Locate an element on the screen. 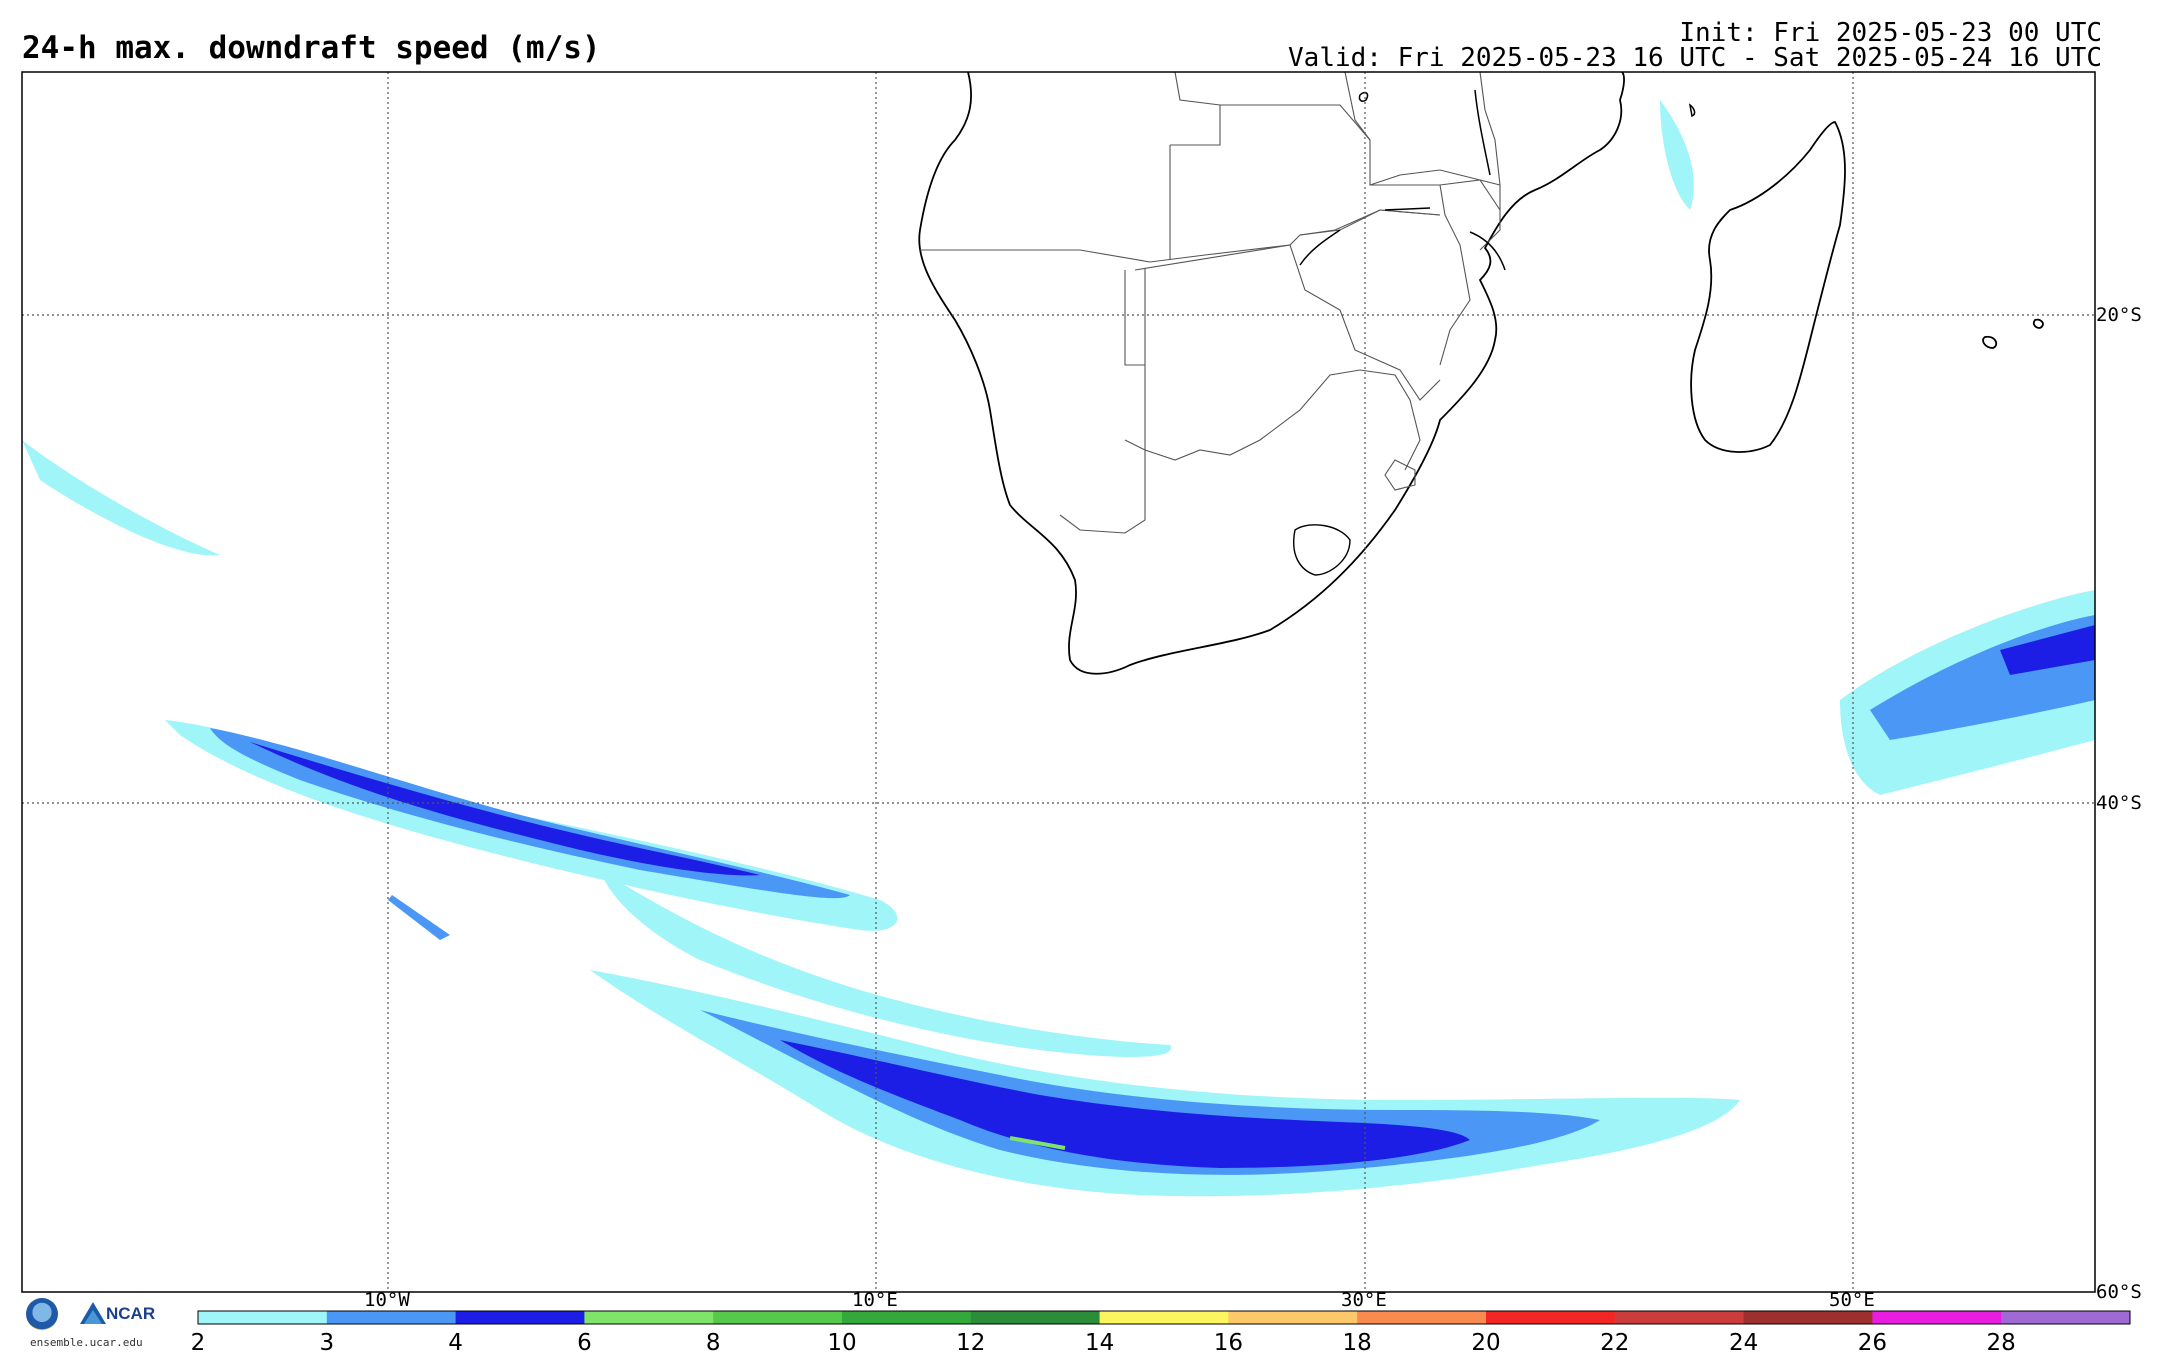 The height and width of the screenshot is (1354, 2160). ncar-logo-mark is located at coordinates (93, 1313).